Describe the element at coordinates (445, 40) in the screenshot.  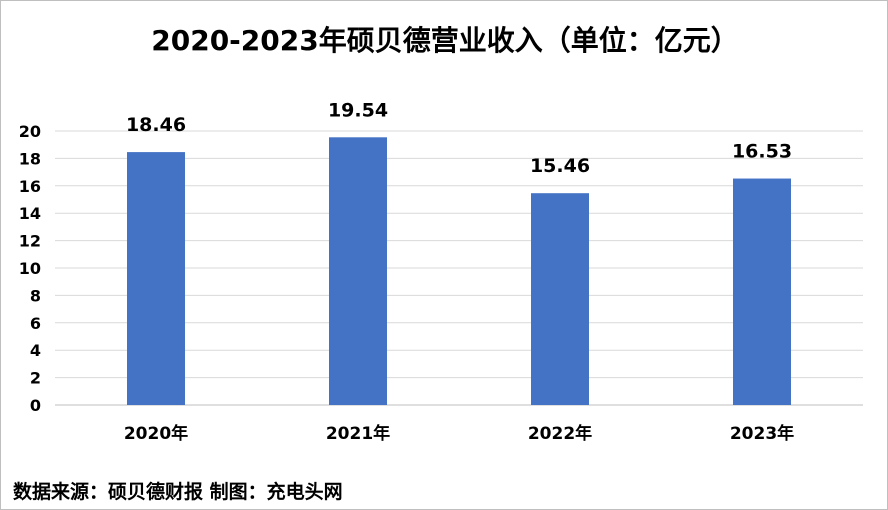
I see `chart-title: 2020-2023年硕贝德营业收入（单位：亿元）` at that location.